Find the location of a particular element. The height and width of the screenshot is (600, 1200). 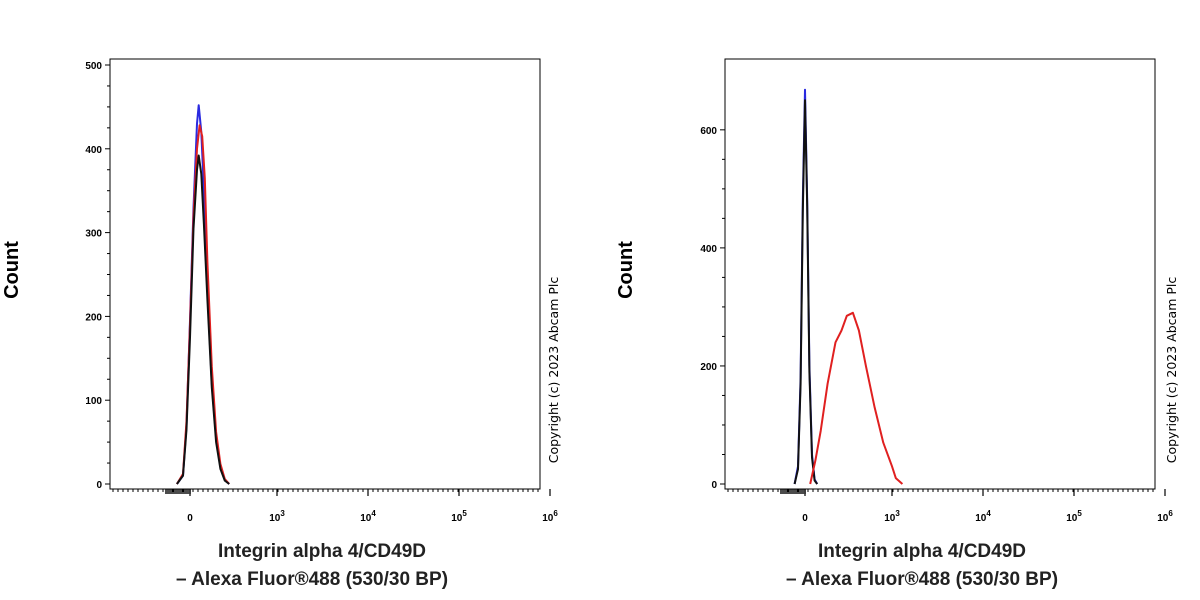

y-tick-label: 300 is located at coordinates (93, 234).